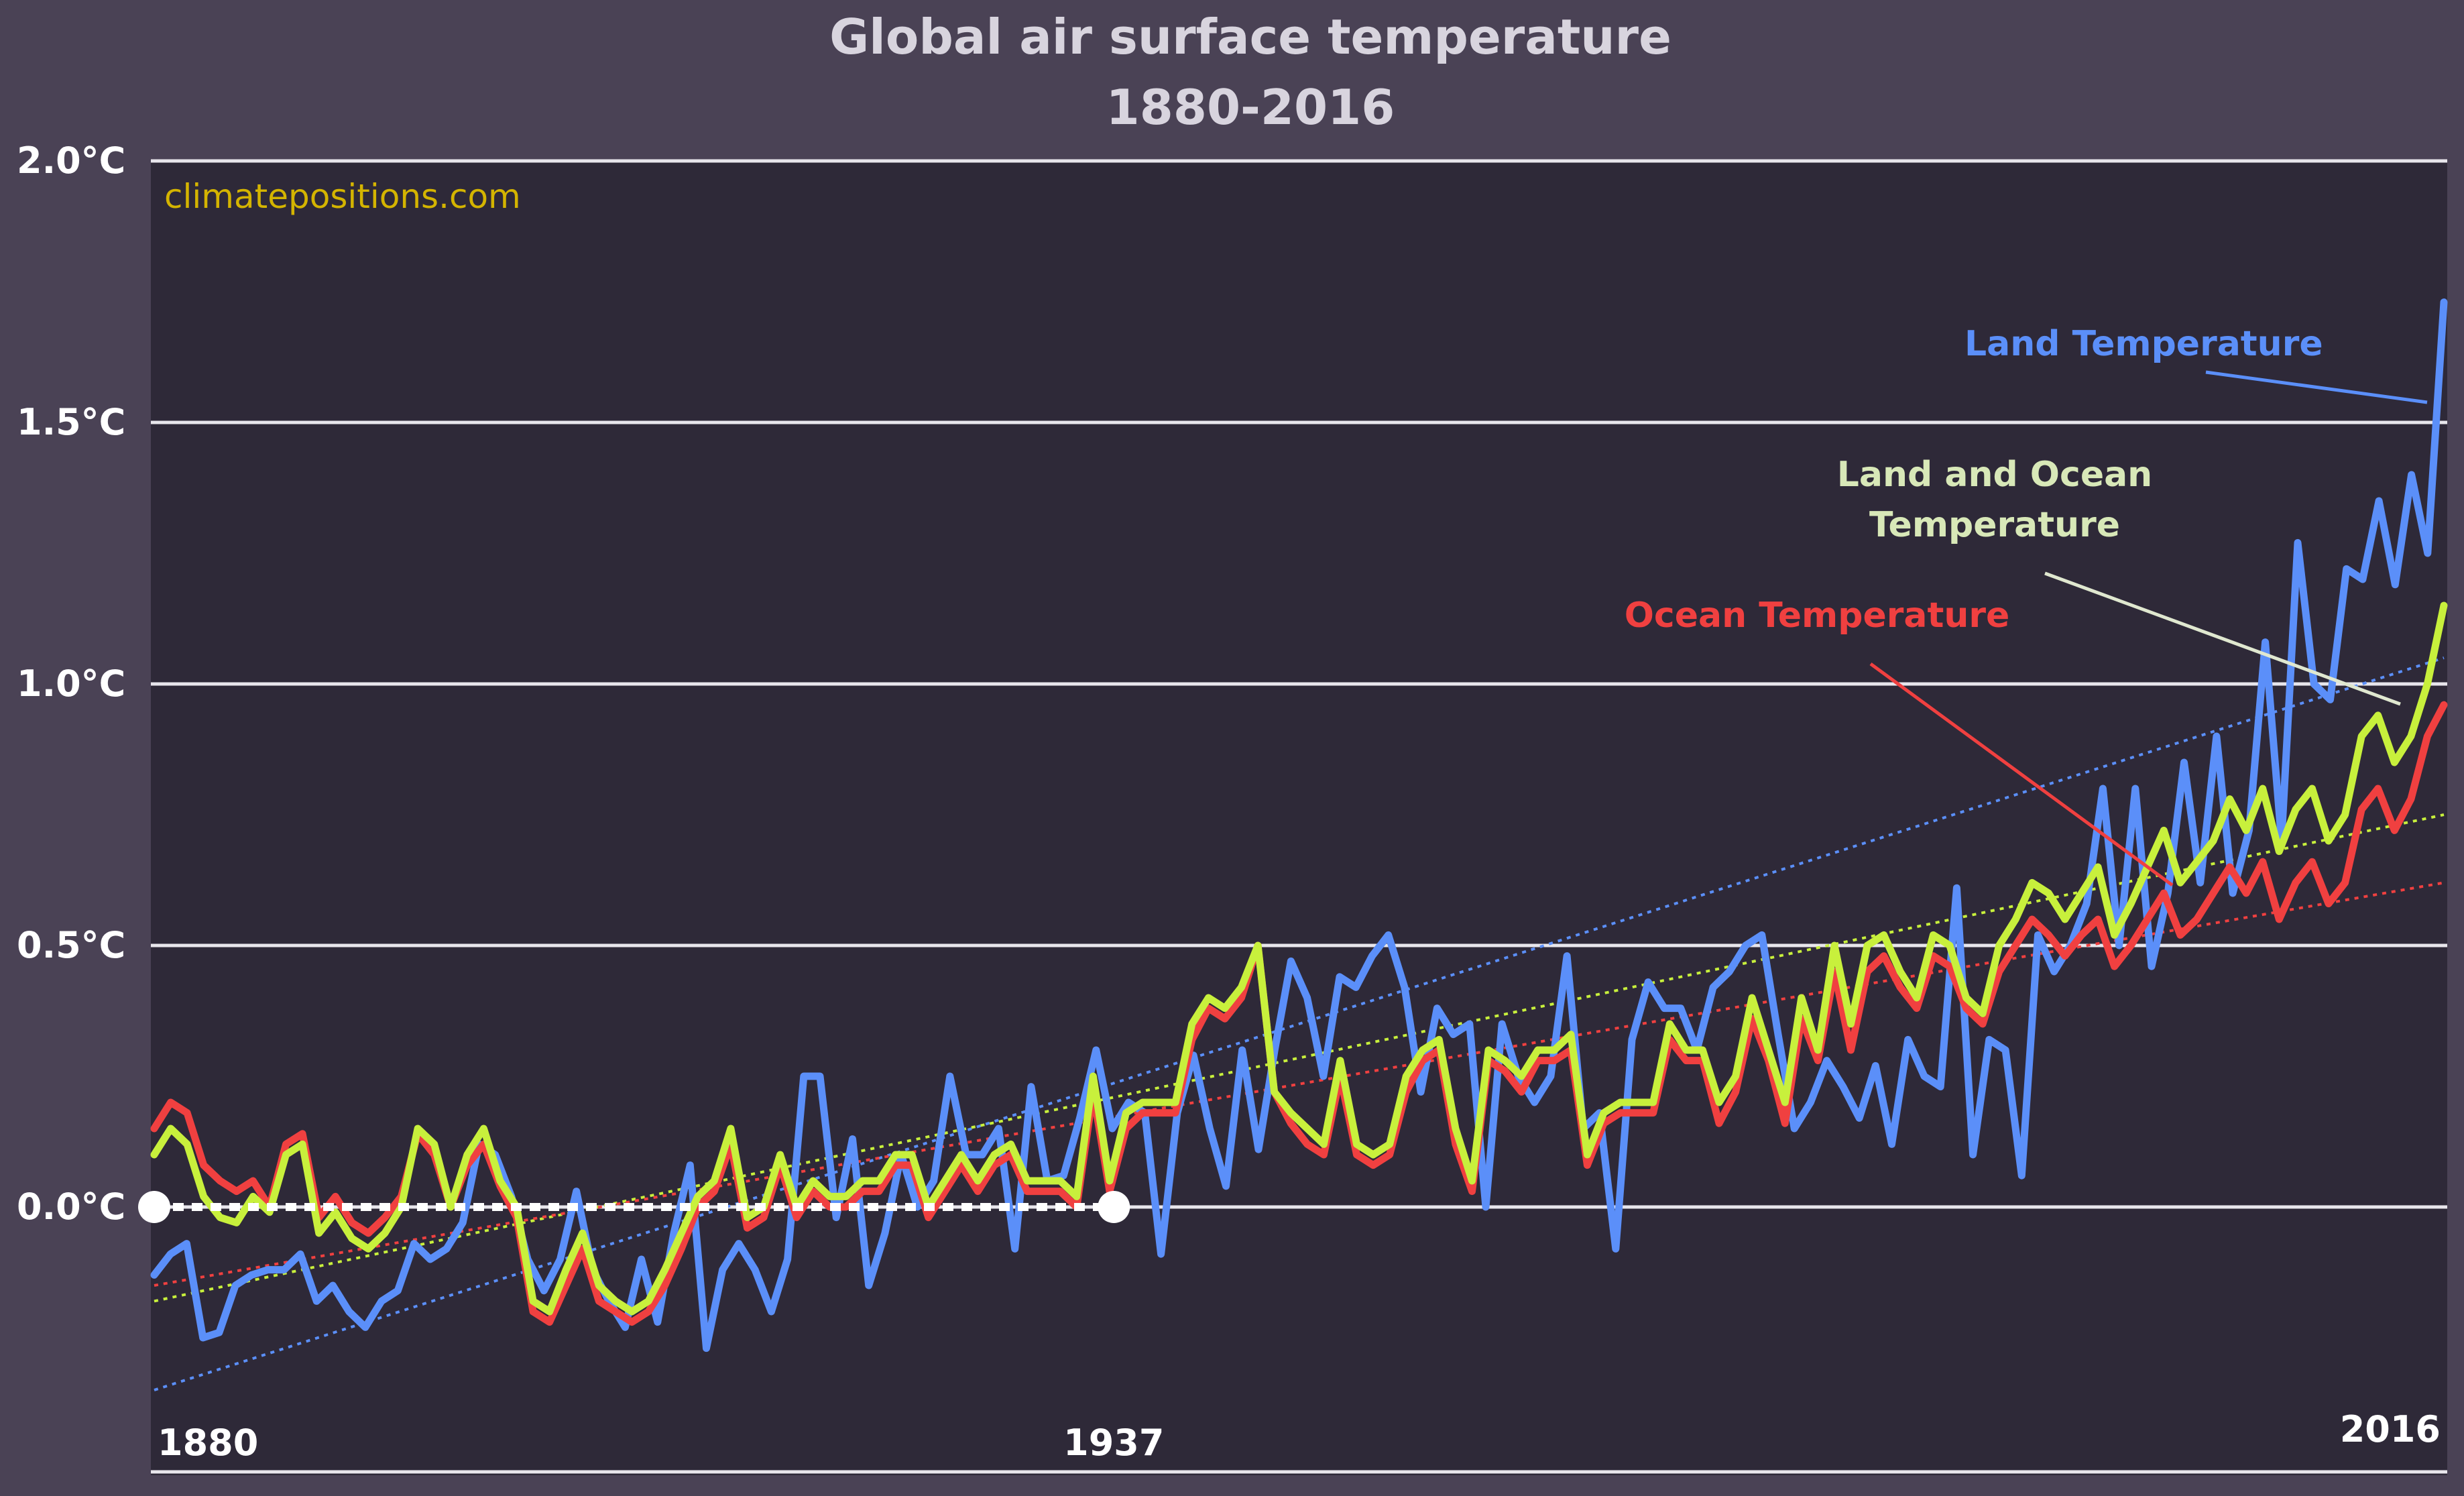 The width and height of the screenshot is (2464, 1496). What do you see at coordinates (2316, 387) in the screenshot?
I see `arrow-land` at bounding box center [2316, 387].